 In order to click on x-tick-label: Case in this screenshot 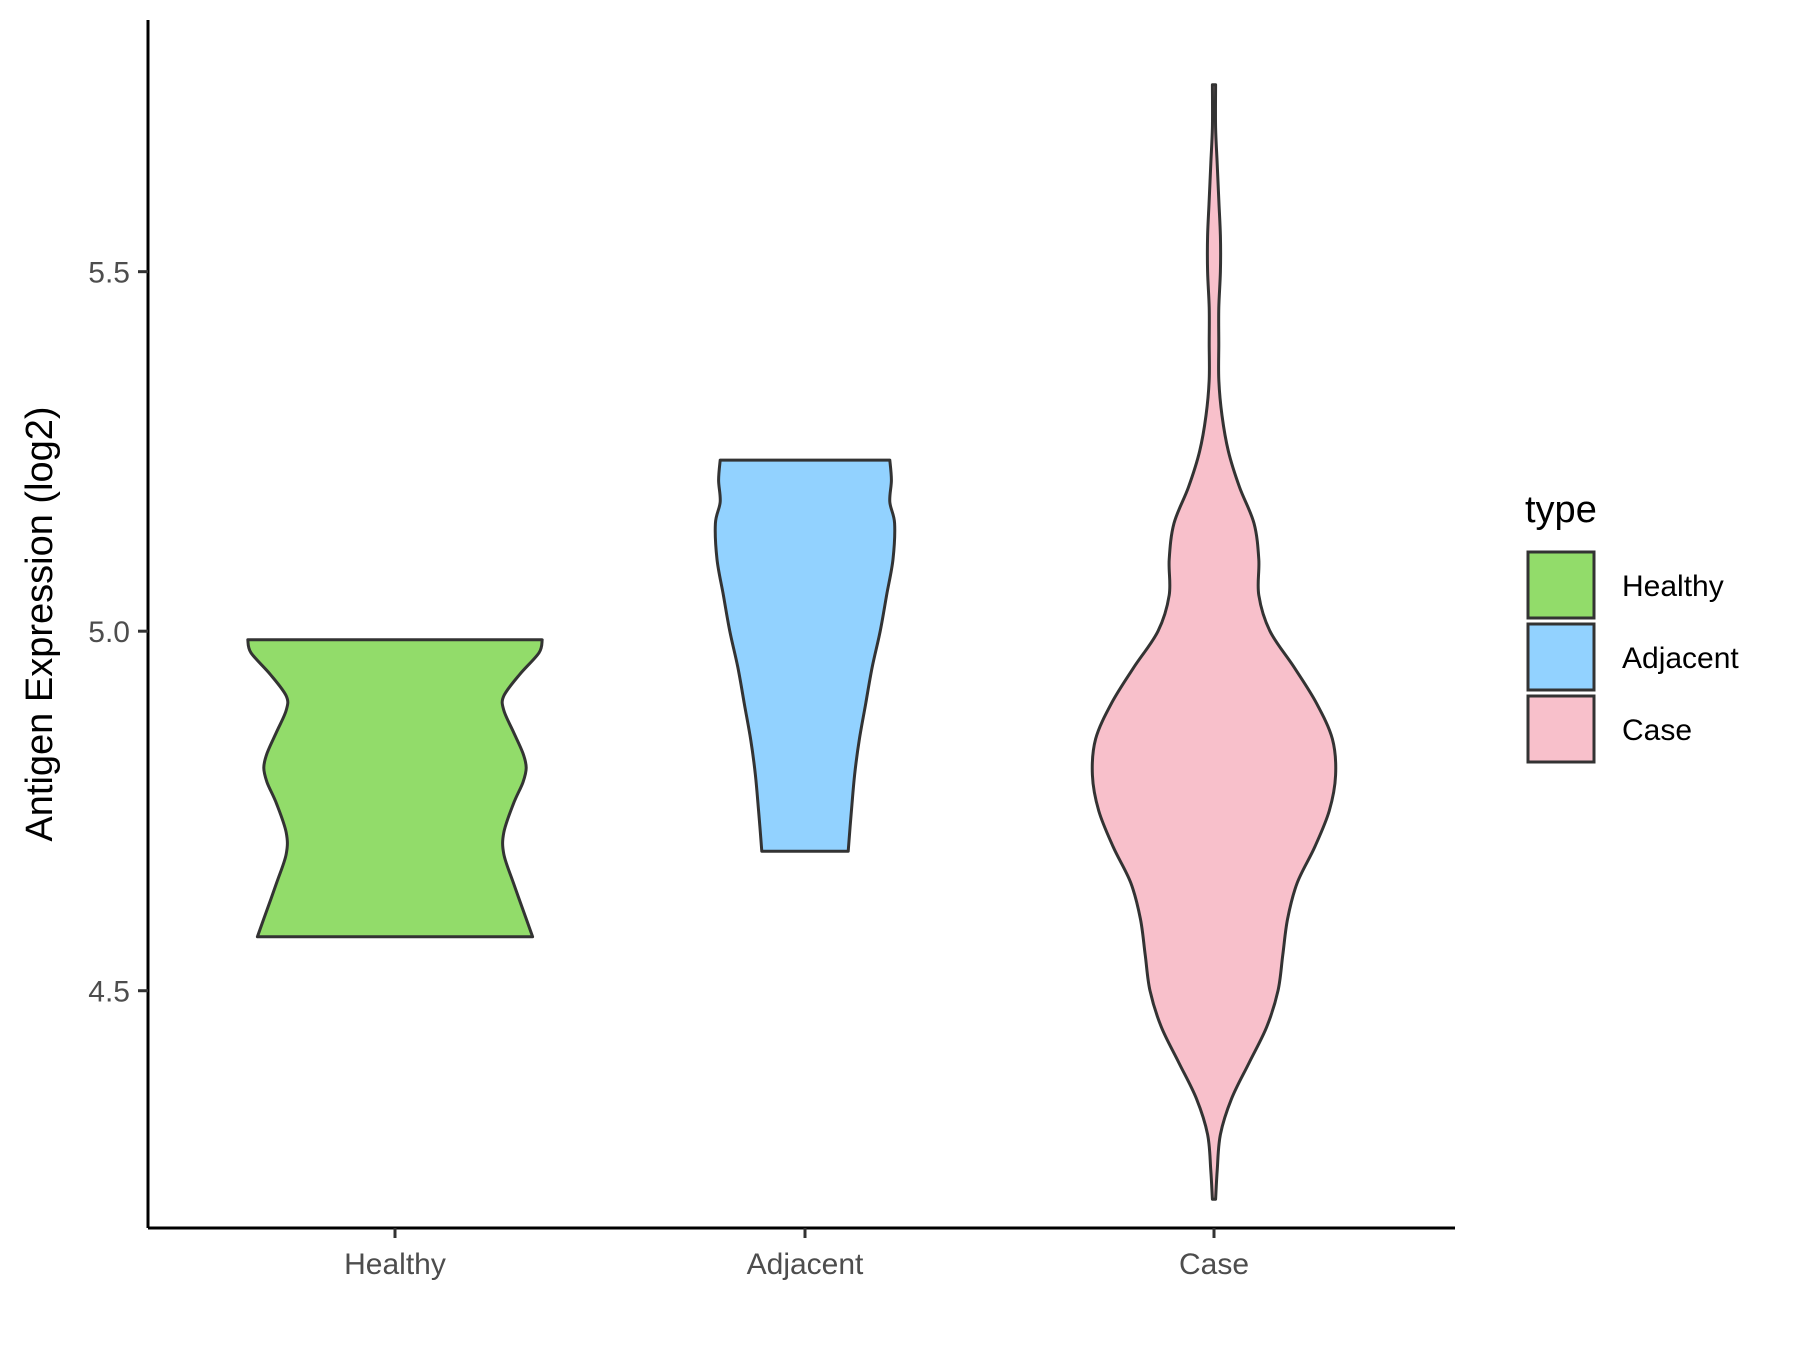, I will do `click(1214, 1264)`.